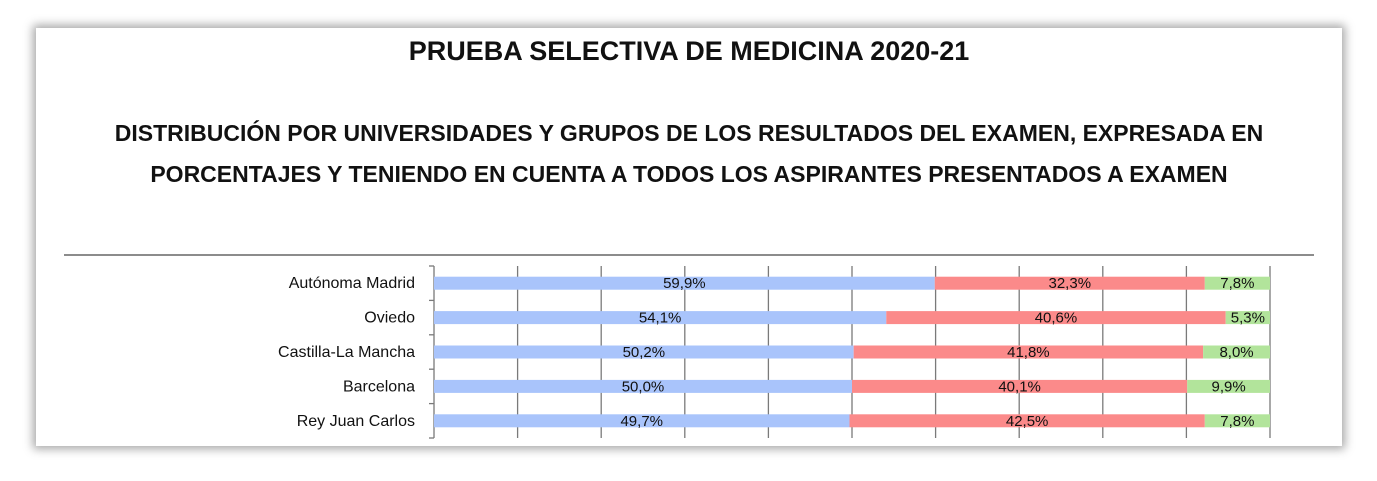 This screenshot has width=1377, height=481. I want to click on data-label: 40,1%, so click(1019, 386).